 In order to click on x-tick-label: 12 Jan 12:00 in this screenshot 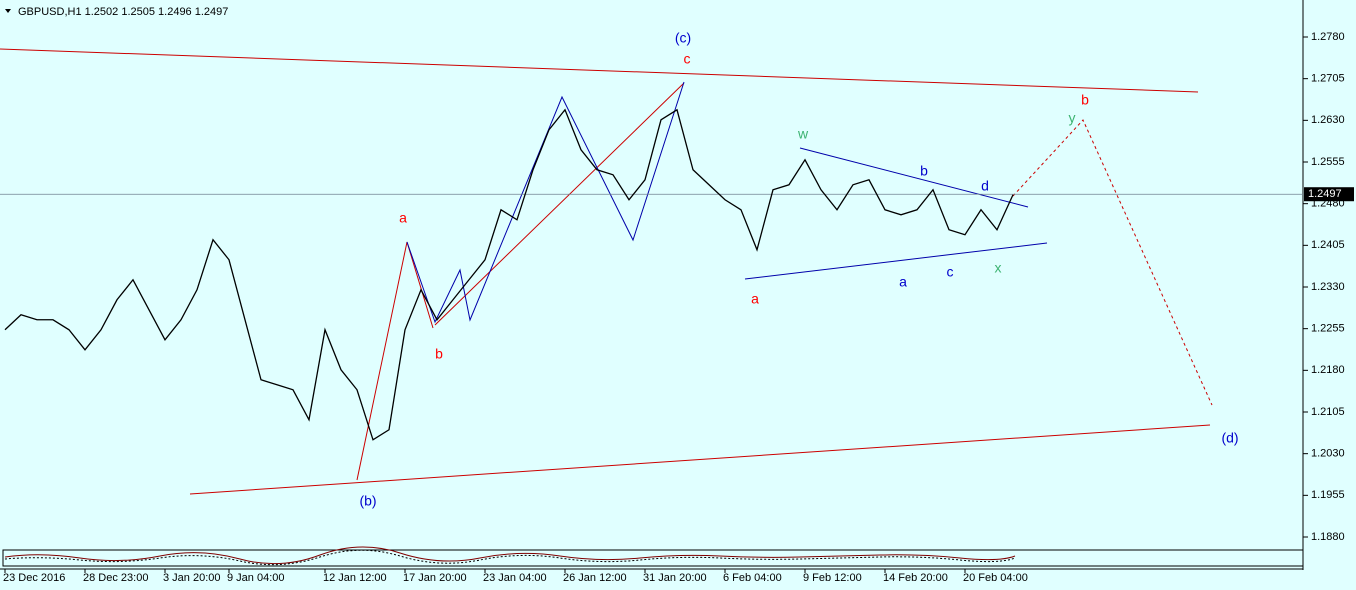, I will do `click(355, 578)`.